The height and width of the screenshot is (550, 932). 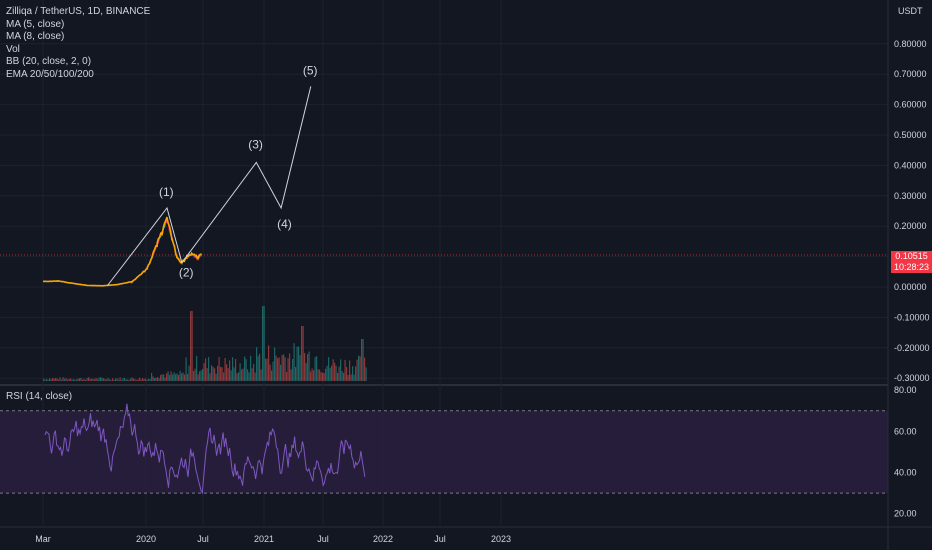 What do you see at coordinates (203, 539) in the screenshot?
I see `x-tick-label: Jul` at bounding box center [203, 539].